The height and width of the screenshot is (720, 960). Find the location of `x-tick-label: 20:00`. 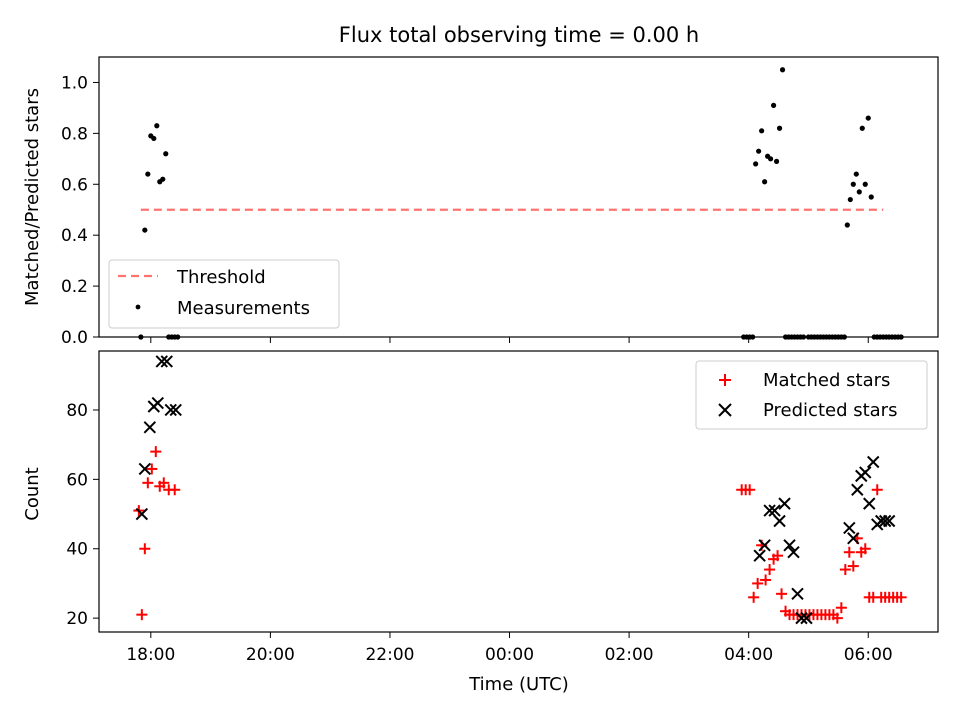

x-tick-label: 20:00 is located at coordinates (270, 655).